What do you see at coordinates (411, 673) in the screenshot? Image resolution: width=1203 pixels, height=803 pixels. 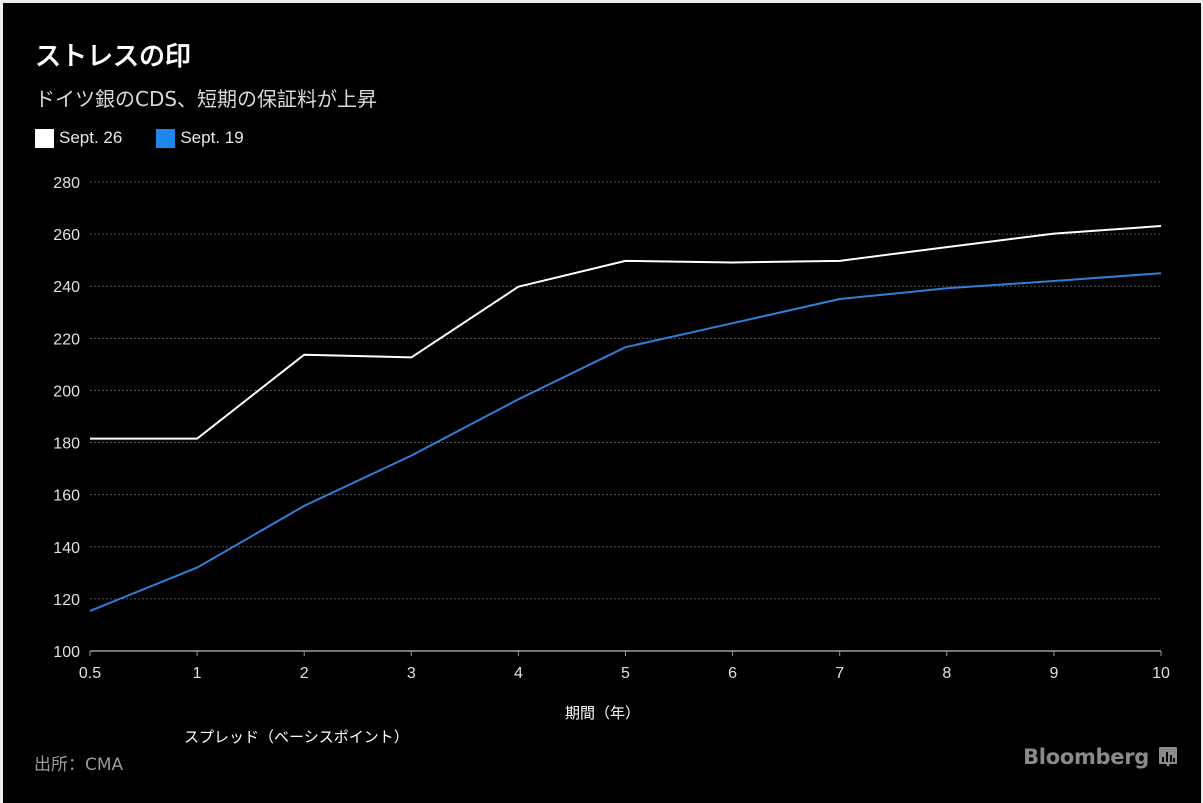 I see `x-tick-label: 3` at bounding box center [411, 673].